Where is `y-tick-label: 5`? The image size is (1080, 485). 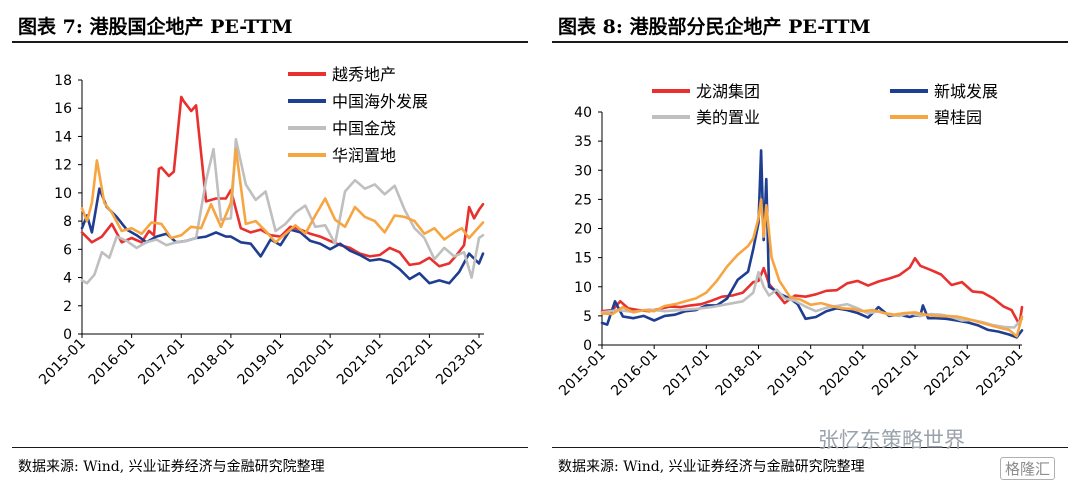
y-tick-label: 5 is located at coordinates (587, 317).